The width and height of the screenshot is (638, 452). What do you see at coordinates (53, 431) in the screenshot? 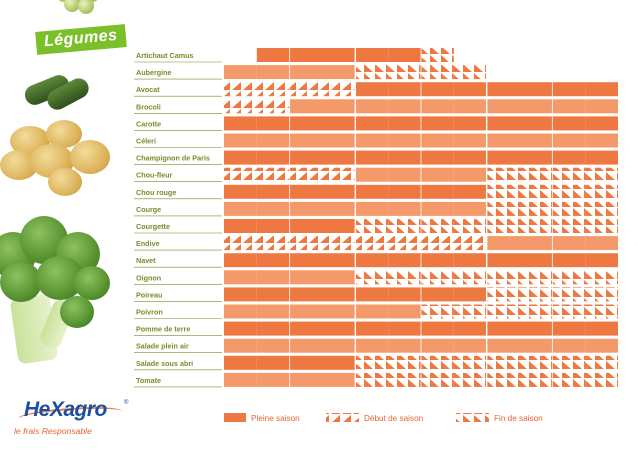
I see `brand-tagline: le frais Responsable` at bounding box center [53, 431].